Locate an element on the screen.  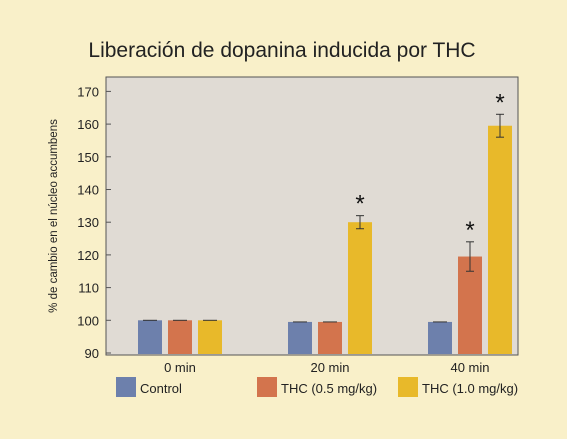
x-tick-label: 40 min is located at coordinates (469, 367).